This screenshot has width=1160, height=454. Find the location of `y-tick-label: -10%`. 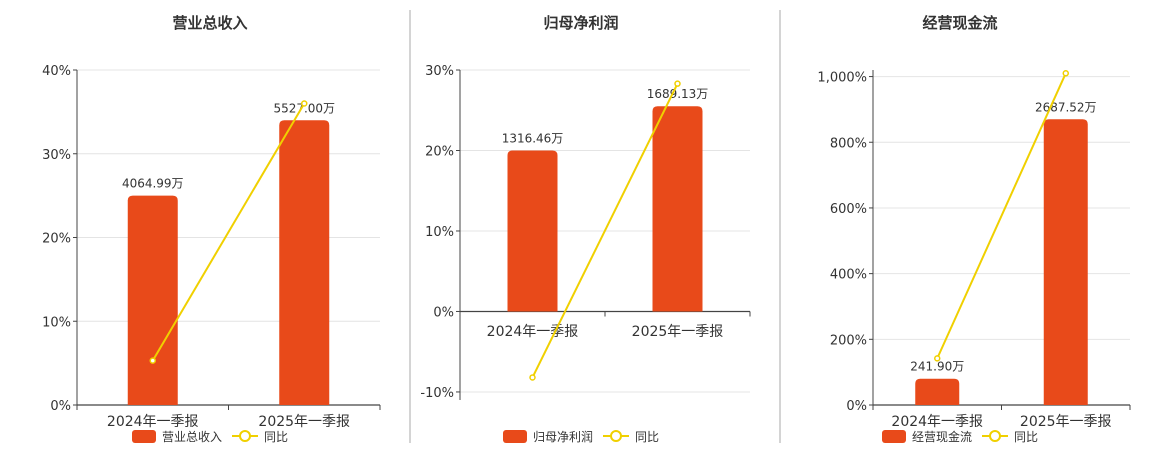

y-tick-label: -10% is located at coordinates (437, 393).